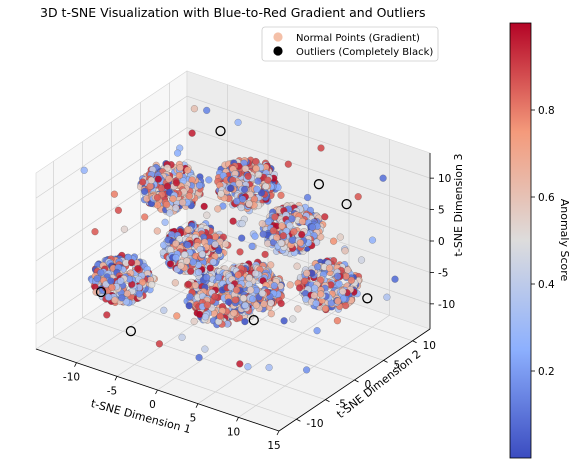 This screenshot has width=575, height=469. What do you see at coordinates (540, 240) in the screenshot?
I see `colorbar: 0.2 0.4 0.6 0.8 Anomaly Score` at bounding box center [540, 240].